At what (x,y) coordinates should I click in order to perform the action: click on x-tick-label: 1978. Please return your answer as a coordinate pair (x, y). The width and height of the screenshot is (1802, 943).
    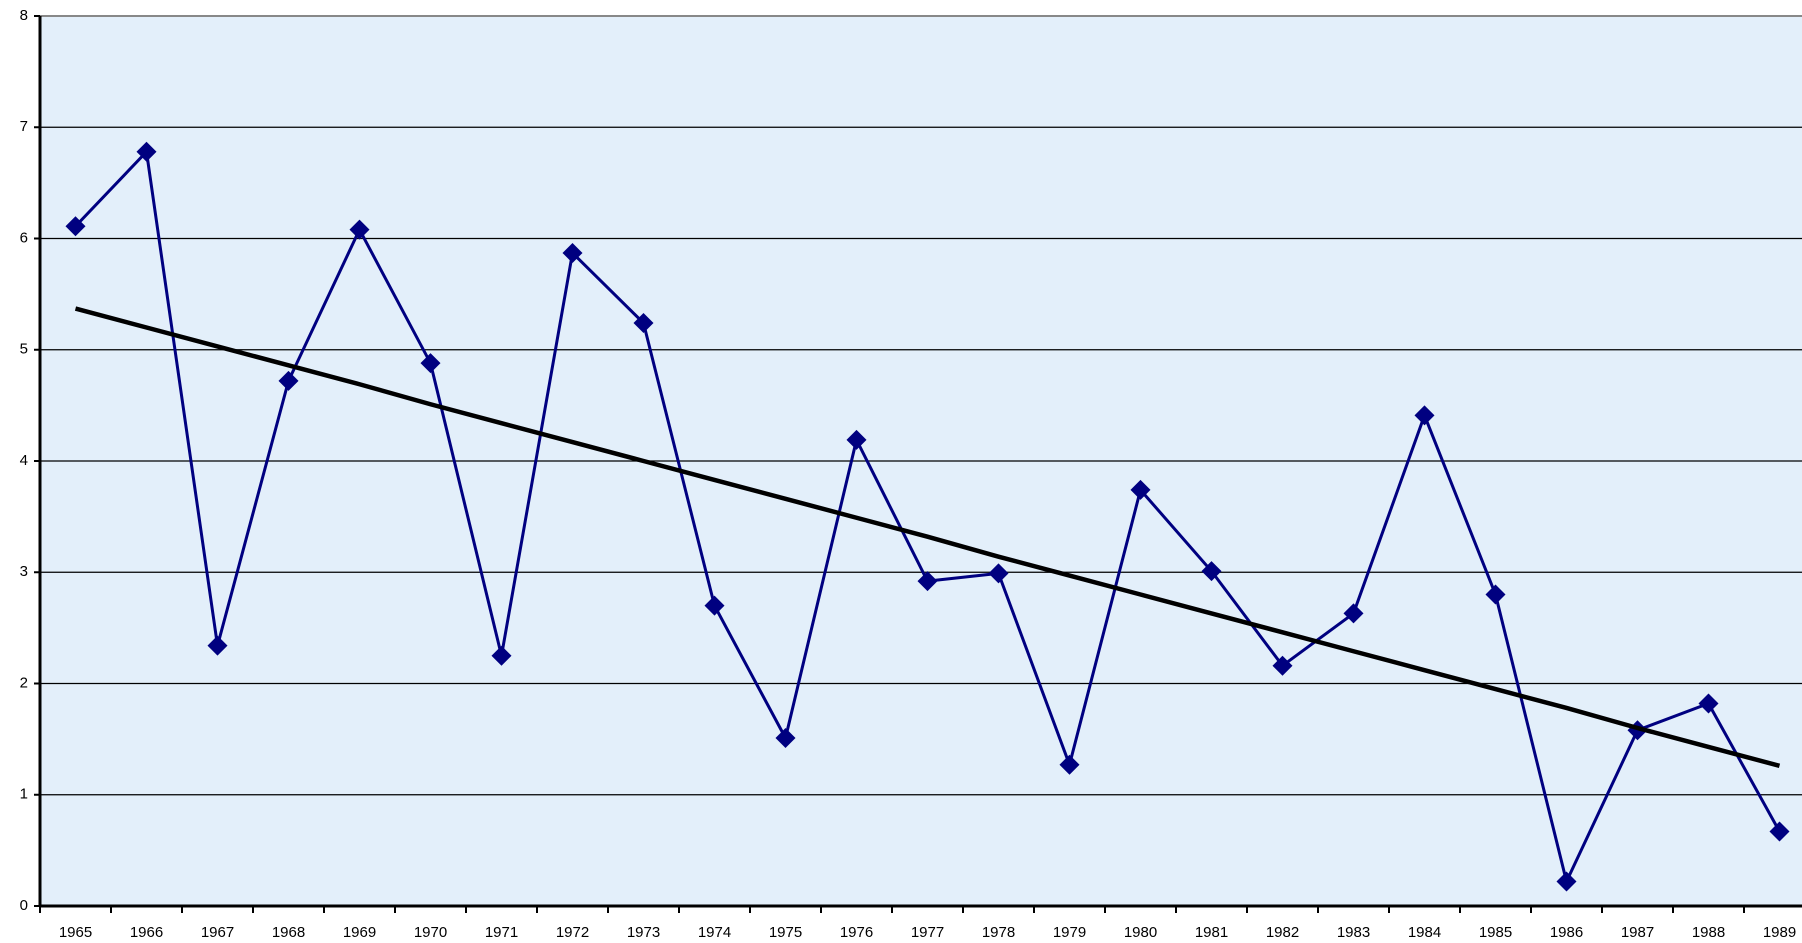
    Looking at the image, I should click on (998, 932).